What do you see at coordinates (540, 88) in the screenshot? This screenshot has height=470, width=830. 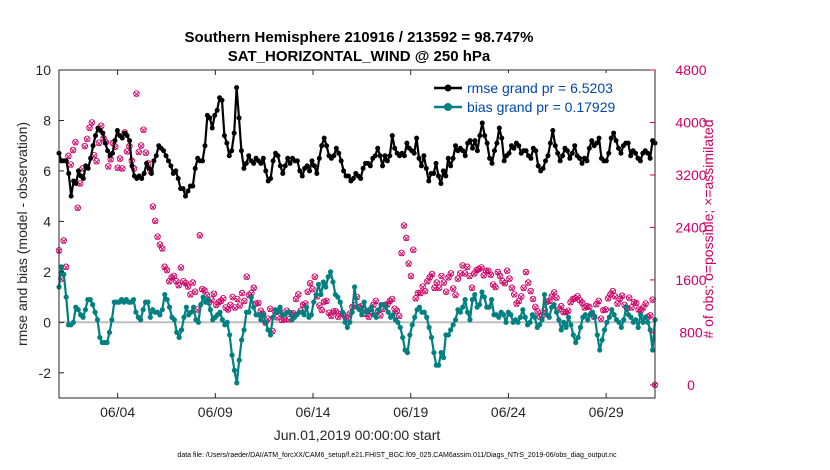 I see `legend-rmse-label: rmse grand pr = 6.5203` at bounding box center [540, 88].